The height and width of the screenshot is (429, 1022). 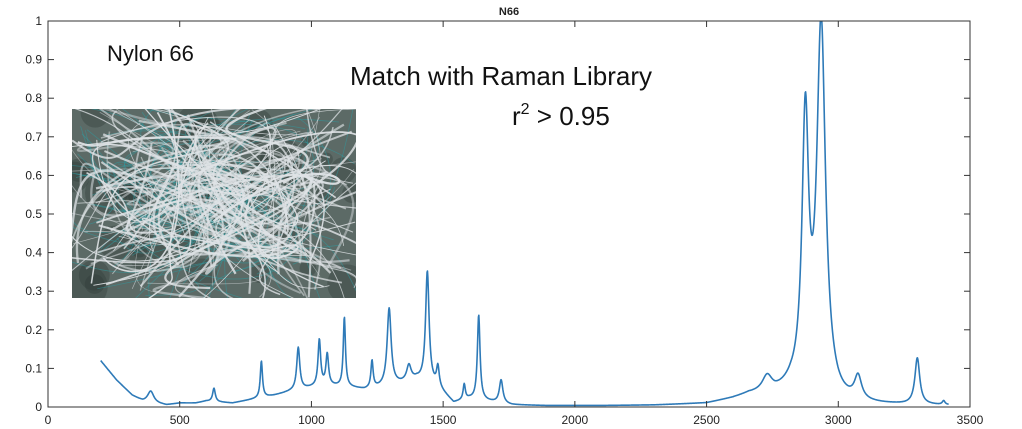 I want to click on y-tick-label: 0.6, so click(x=33, y=175).